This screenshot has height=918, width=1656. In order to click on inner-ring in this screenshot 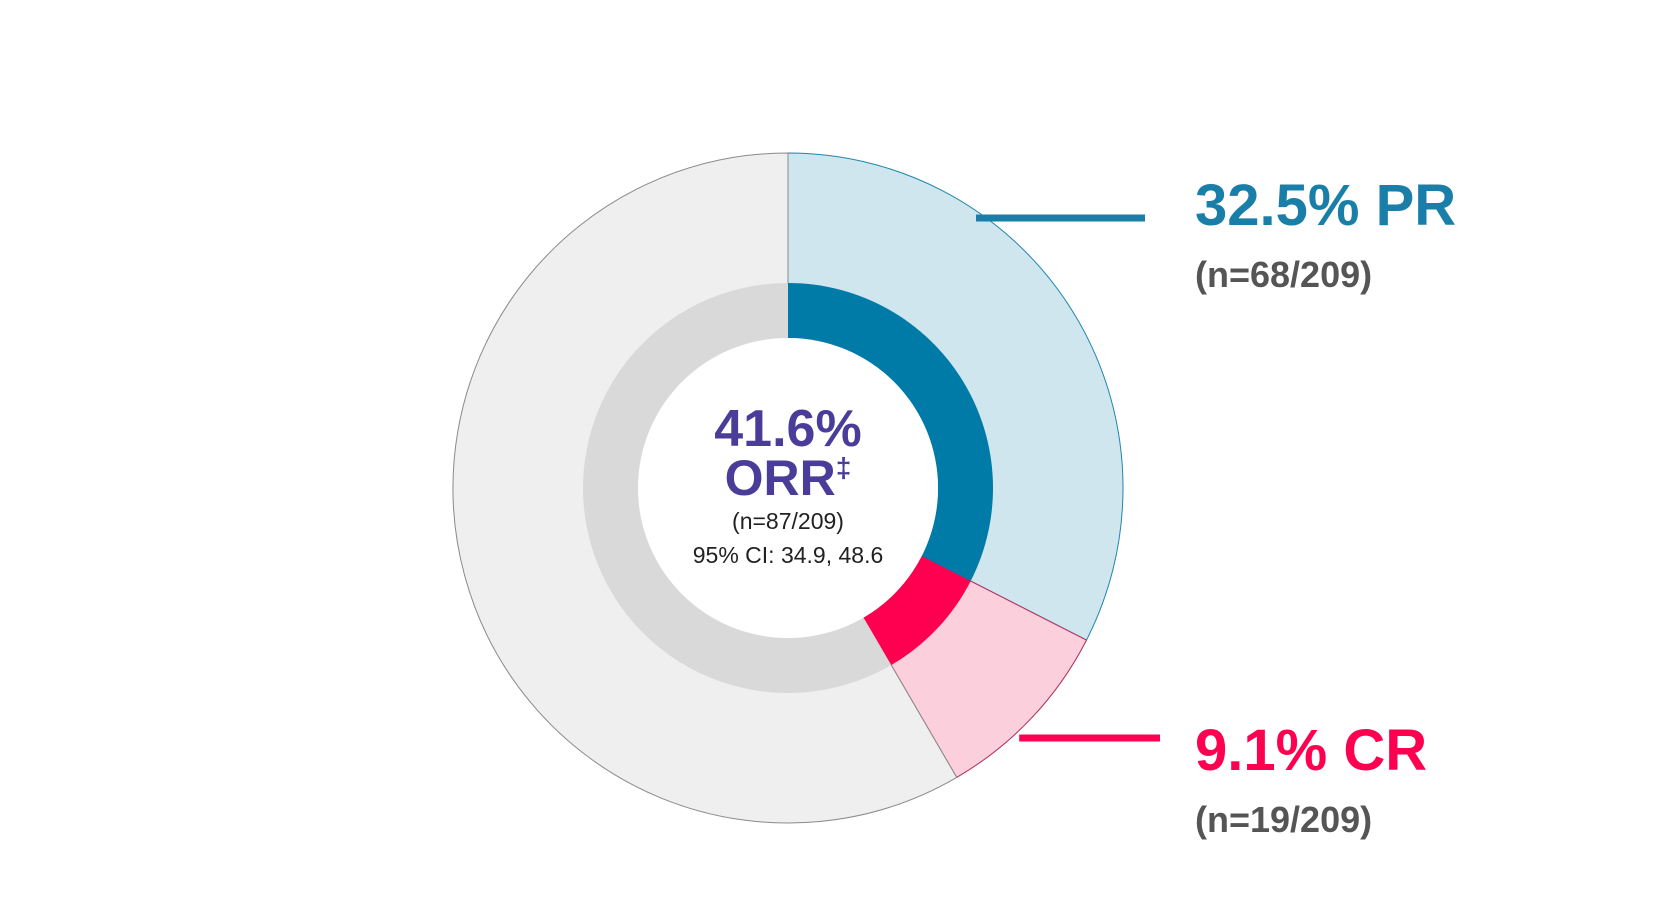, I will do `click(788, 487)`.